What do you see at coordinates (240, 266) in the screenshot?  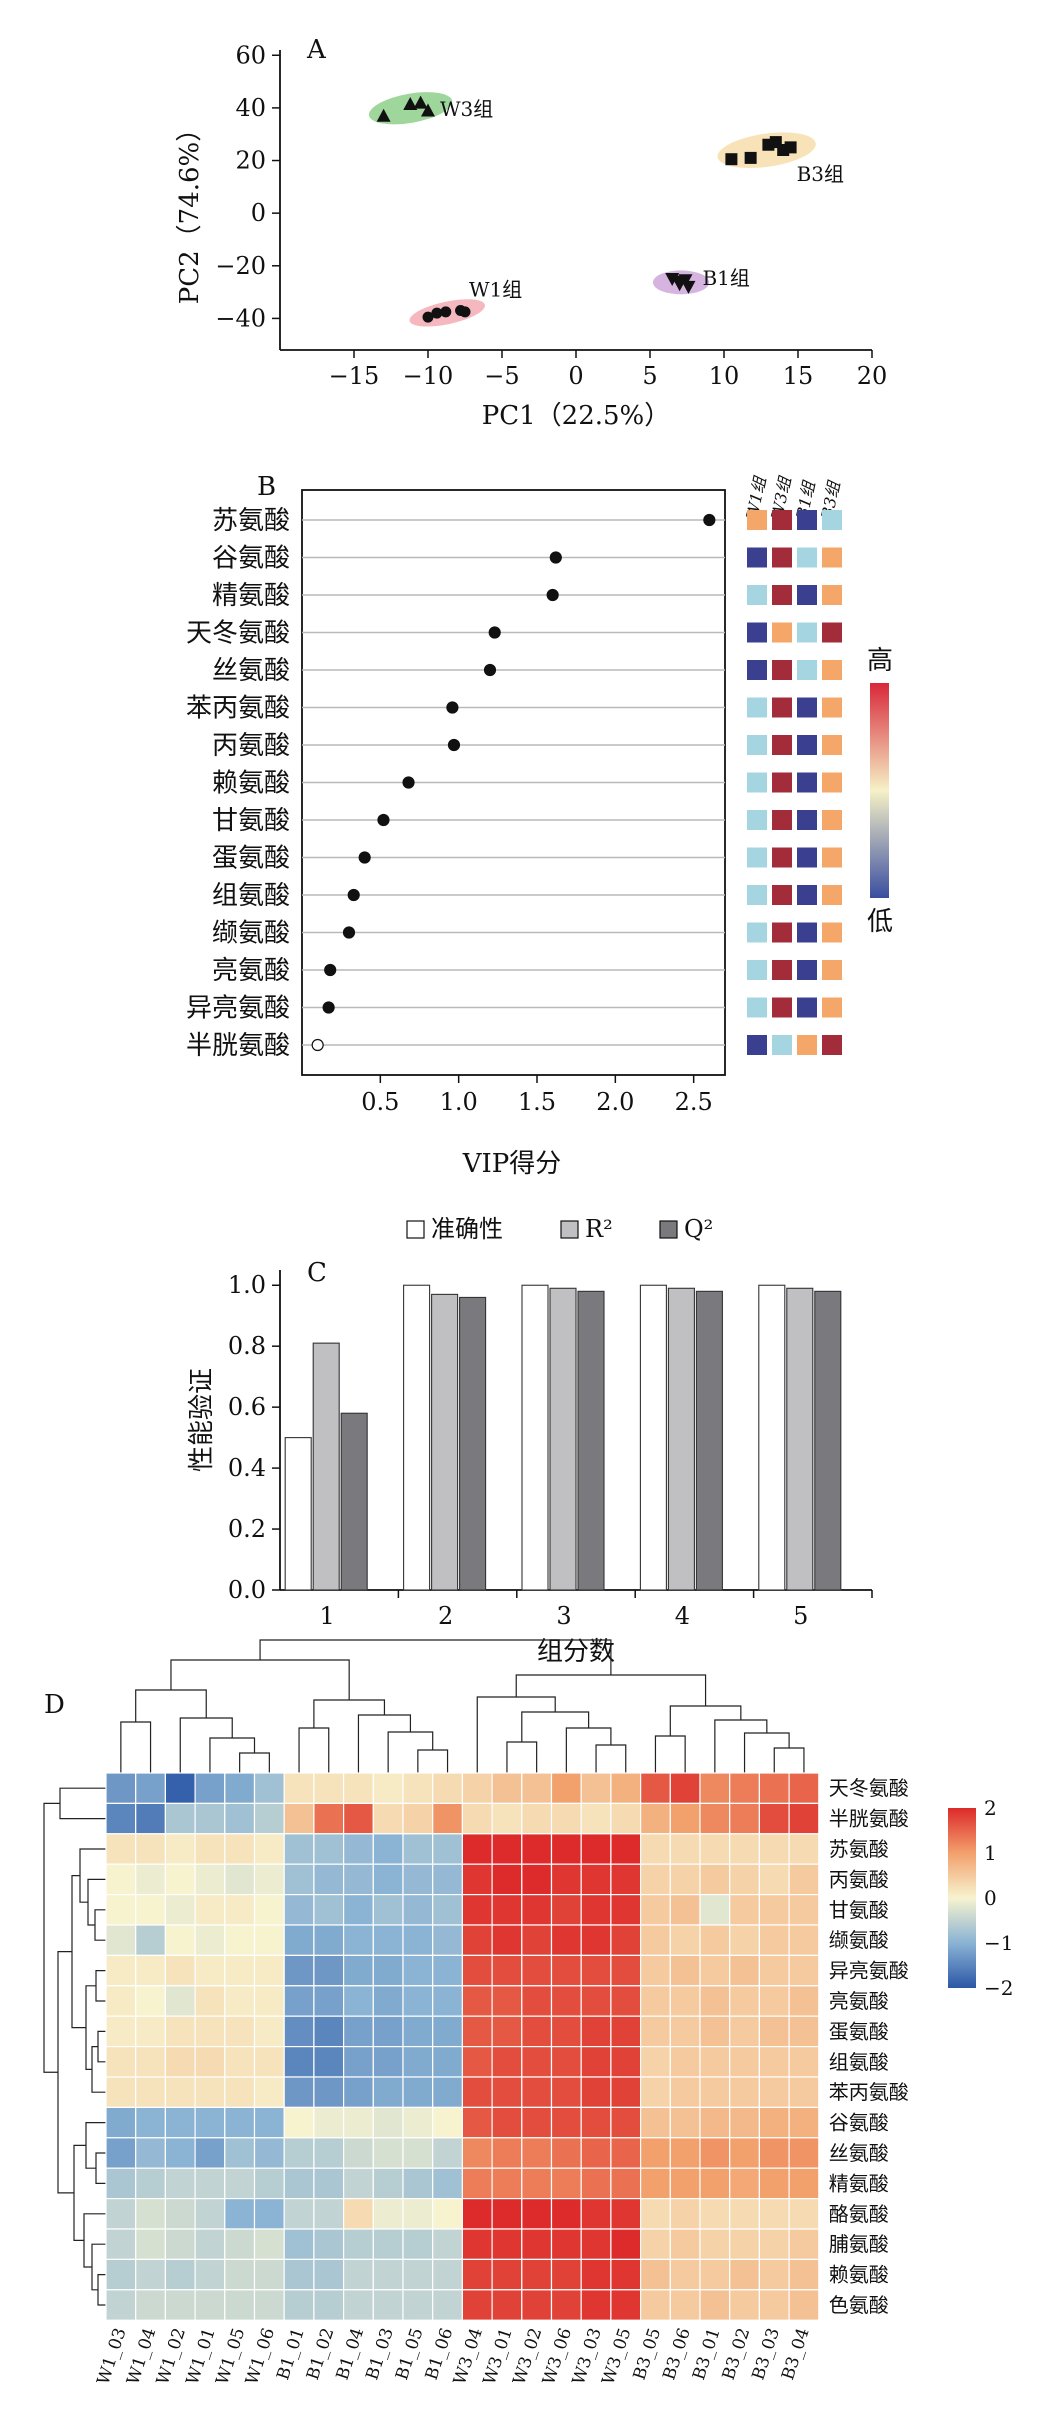 I see `a-ytick-label: −20` at bounding box center [240, 266].